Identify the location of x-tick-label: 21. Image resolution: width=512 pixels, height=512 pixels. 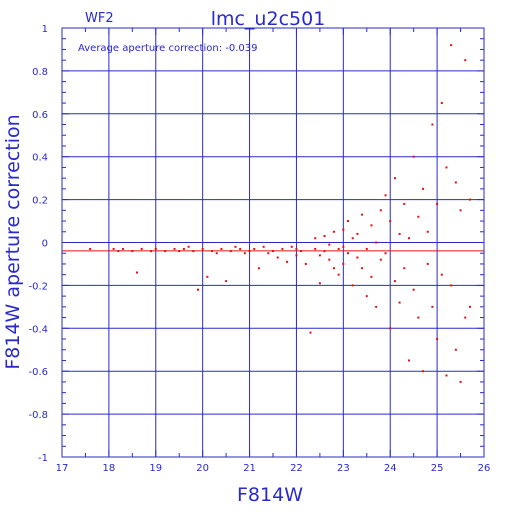
(249, 468).